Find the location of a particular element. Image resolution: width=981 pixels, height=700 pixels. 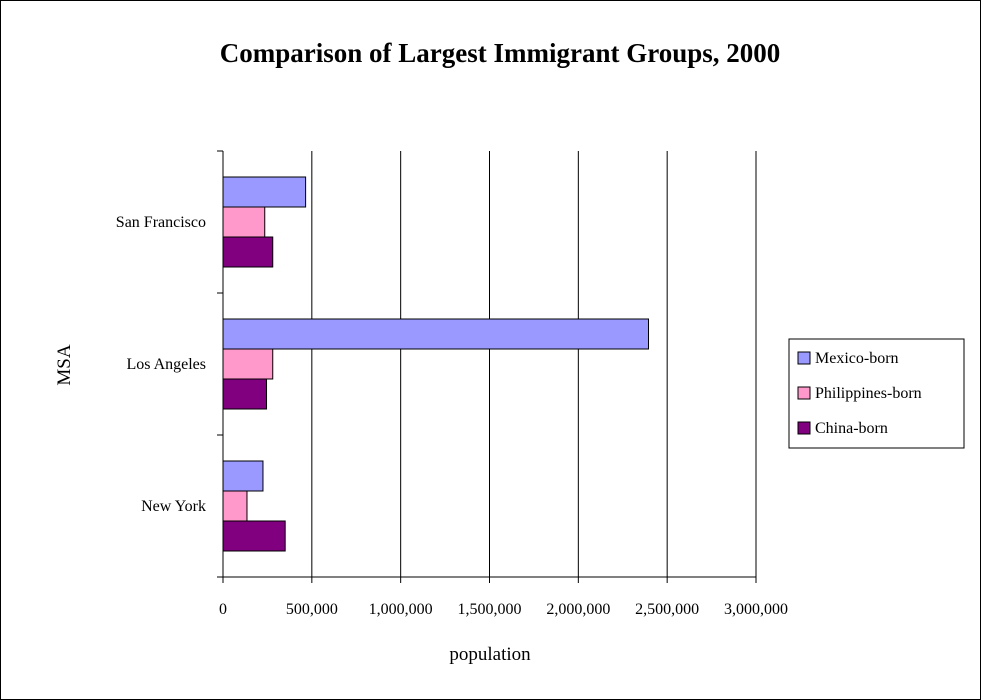

legend: Mexico-born Philippines-born China-born is located at coordinates (876, 393).